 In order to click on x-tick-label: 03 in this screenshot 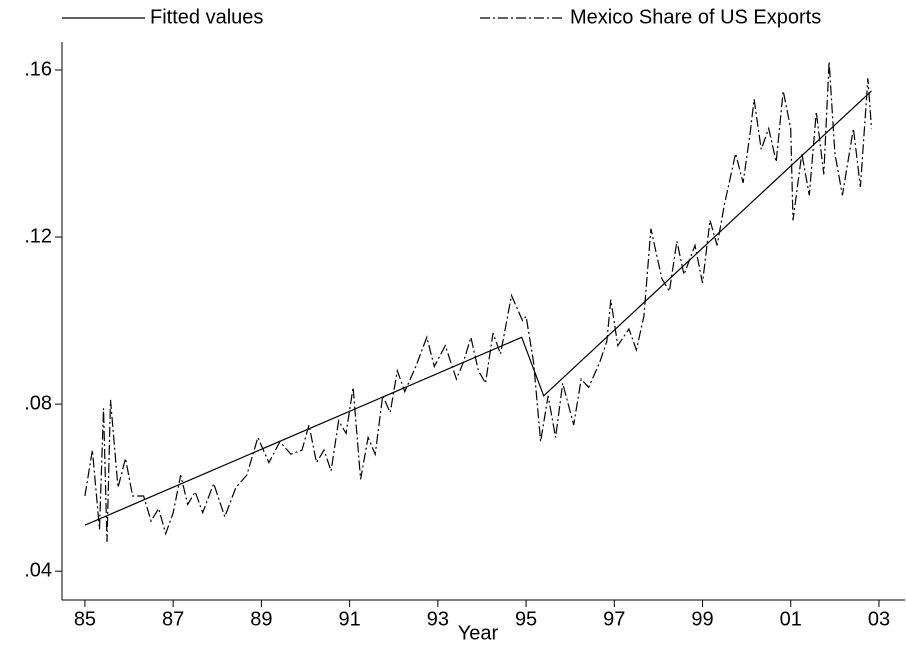, I will do `click(879, 619)`.